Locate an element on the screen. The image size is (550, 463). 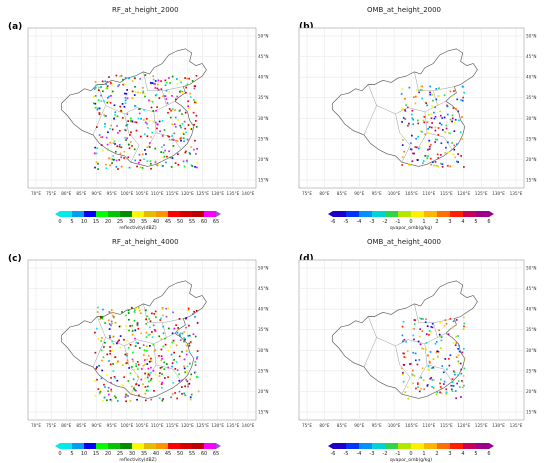
colorbar-tick: 15 is located at coordinates (96, 222).